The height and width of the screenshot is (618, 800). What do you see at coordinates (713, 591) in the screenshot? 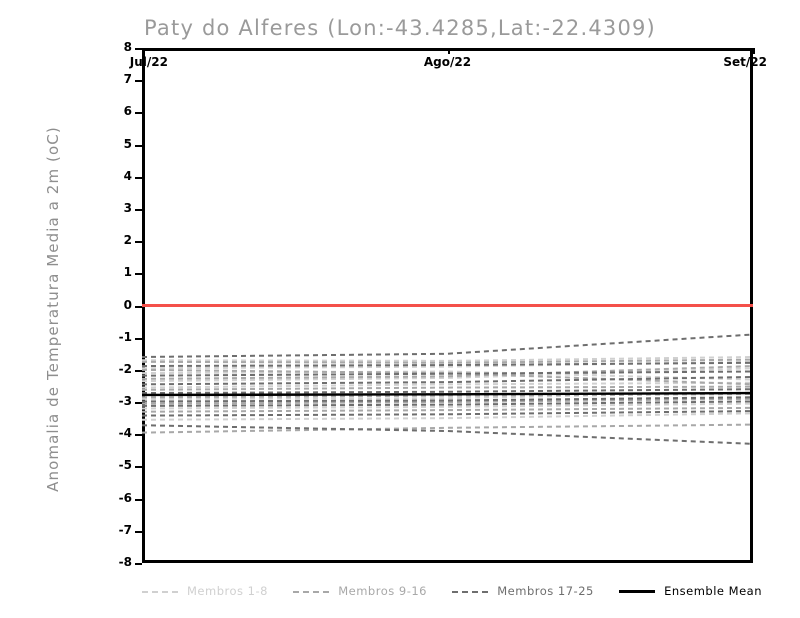
I see `legend-label: Ensemble Mean` at bounding box center [713, 591].